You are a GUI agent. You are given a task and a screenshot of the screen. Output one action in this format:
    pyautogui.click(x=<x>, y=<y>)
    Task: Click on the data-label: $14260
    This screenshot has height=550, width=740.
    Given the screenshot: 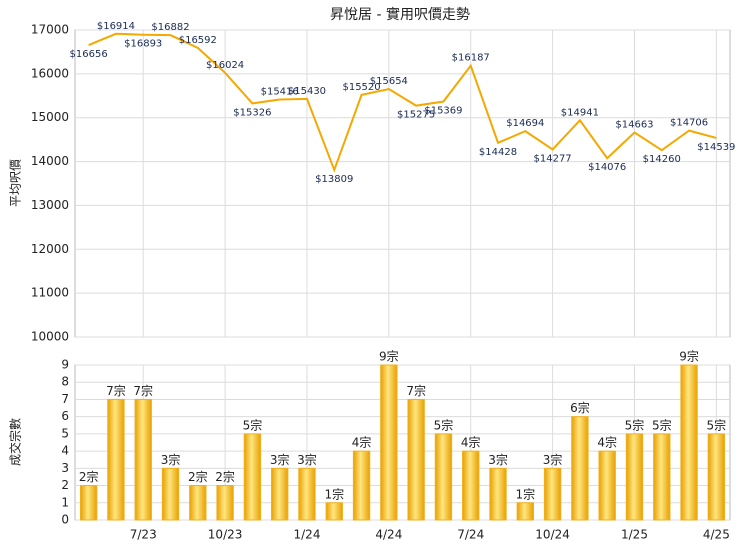 What is the action you would take?
    pyautogui.click(x=662, y=159)
    